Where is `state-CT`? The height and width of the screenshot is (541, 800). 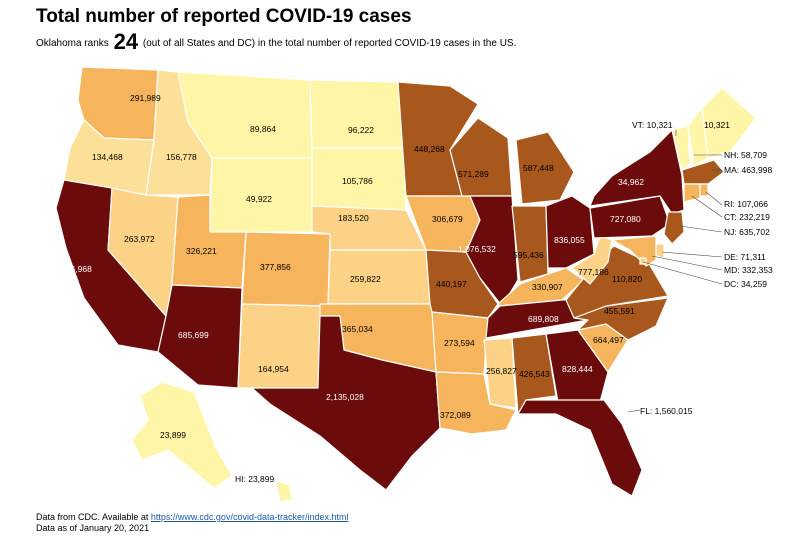
state-CT is located at coordinates (692, 193).